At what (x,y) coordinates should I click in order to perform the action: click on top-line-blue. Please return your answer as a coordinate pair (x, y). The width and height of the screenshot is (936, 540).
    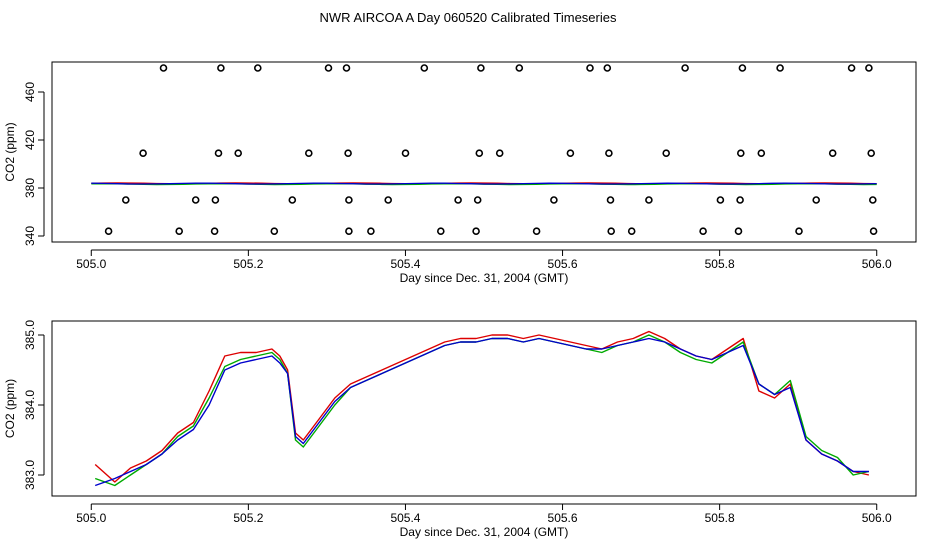
    Looking at the image, I should click on (484, 183).